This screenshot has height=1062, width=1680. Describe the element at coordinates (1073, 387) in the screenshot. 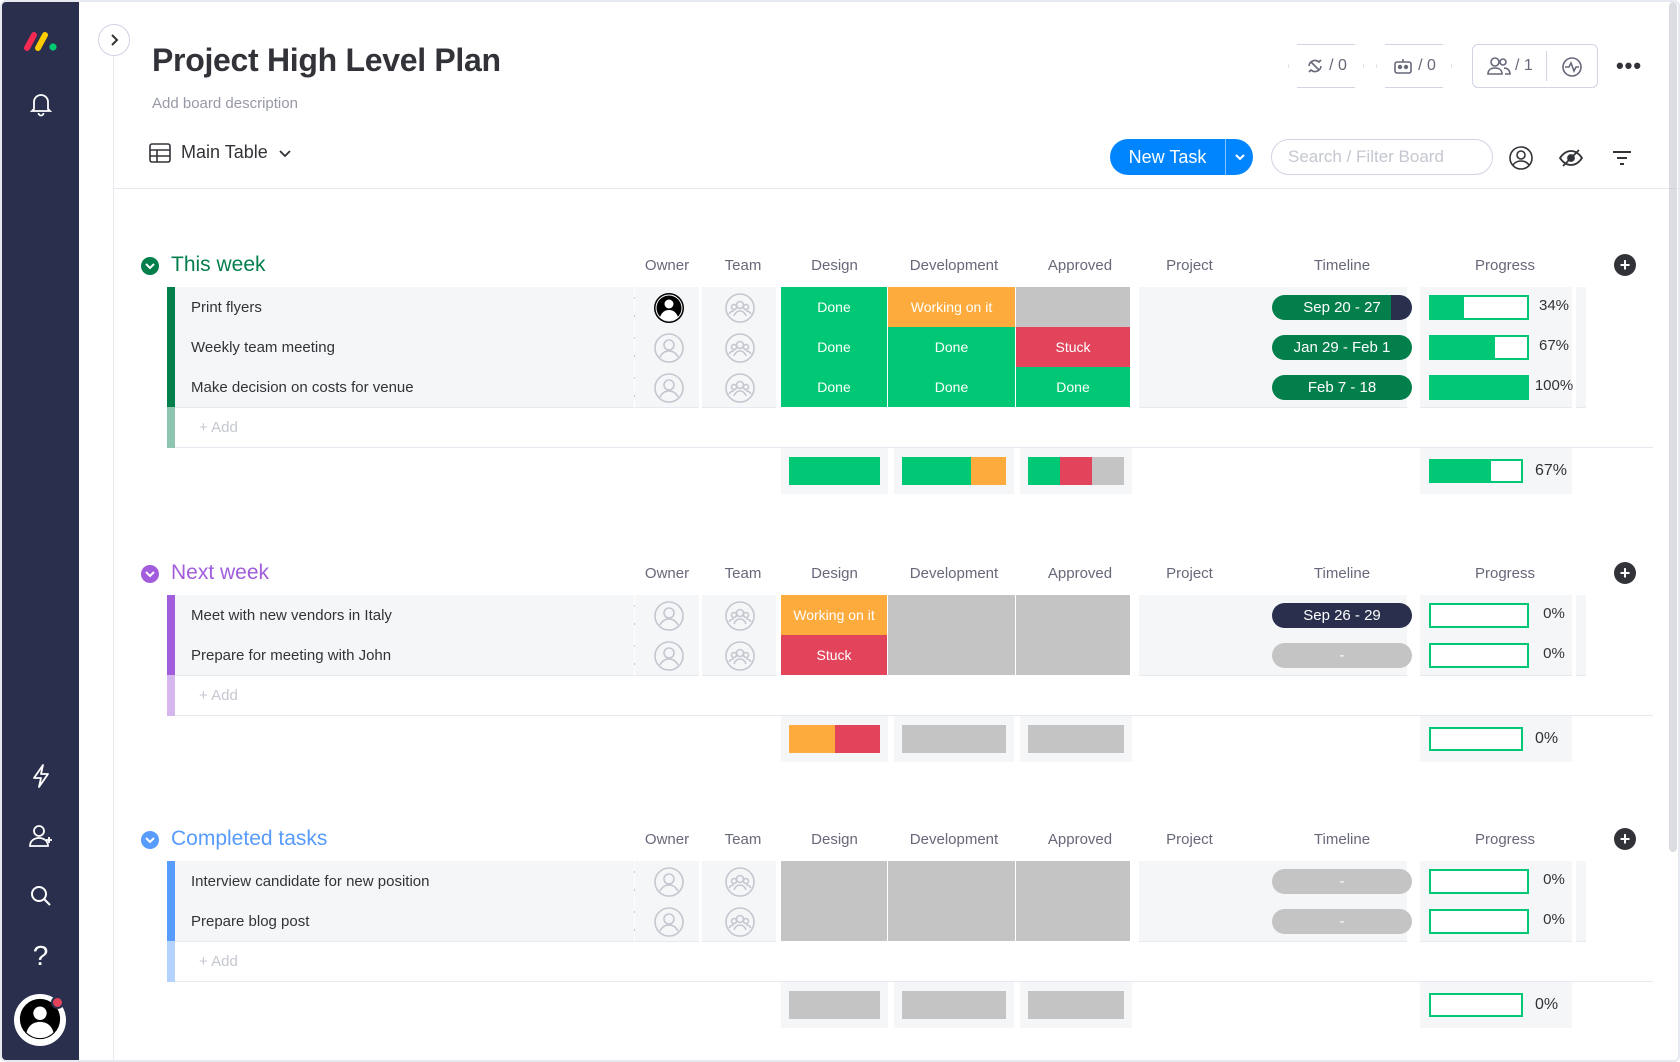

I see `status-approved: Done` at that location.